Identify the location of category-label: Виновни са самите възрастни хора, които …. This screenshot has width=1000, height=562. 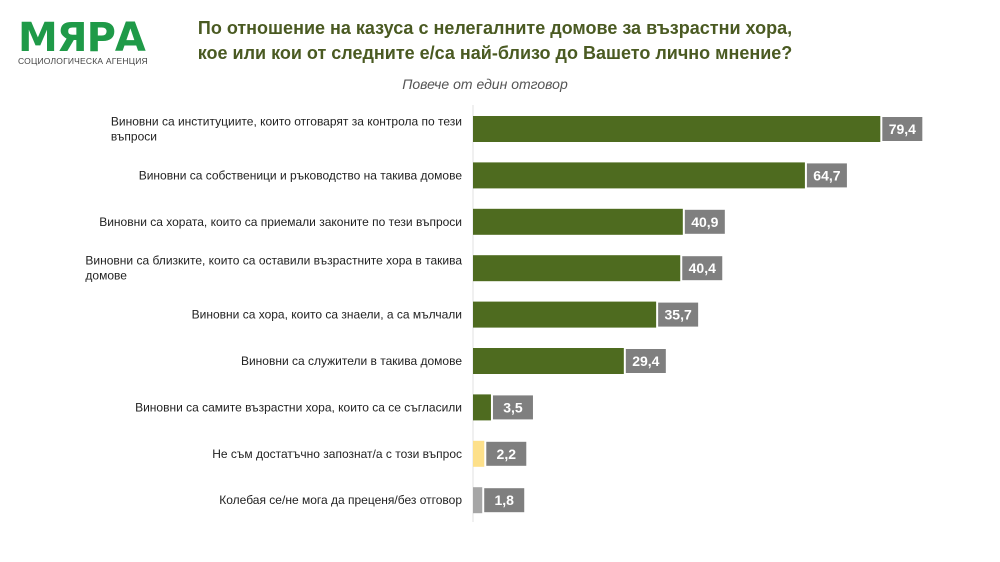
(298, 407).